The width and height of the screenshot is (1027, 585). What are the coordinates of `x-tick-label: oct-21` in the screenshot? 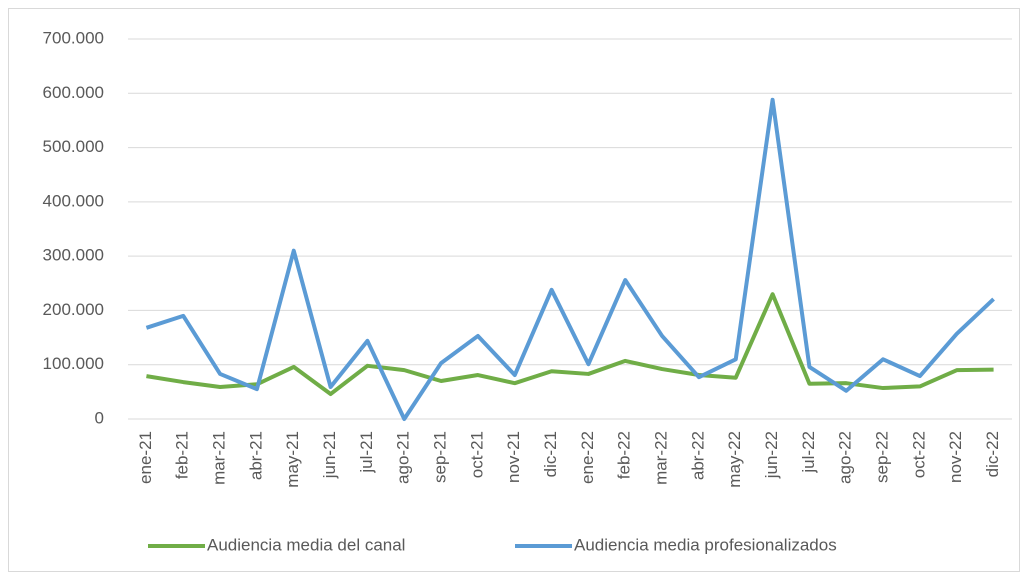 It's located at (476, 454).